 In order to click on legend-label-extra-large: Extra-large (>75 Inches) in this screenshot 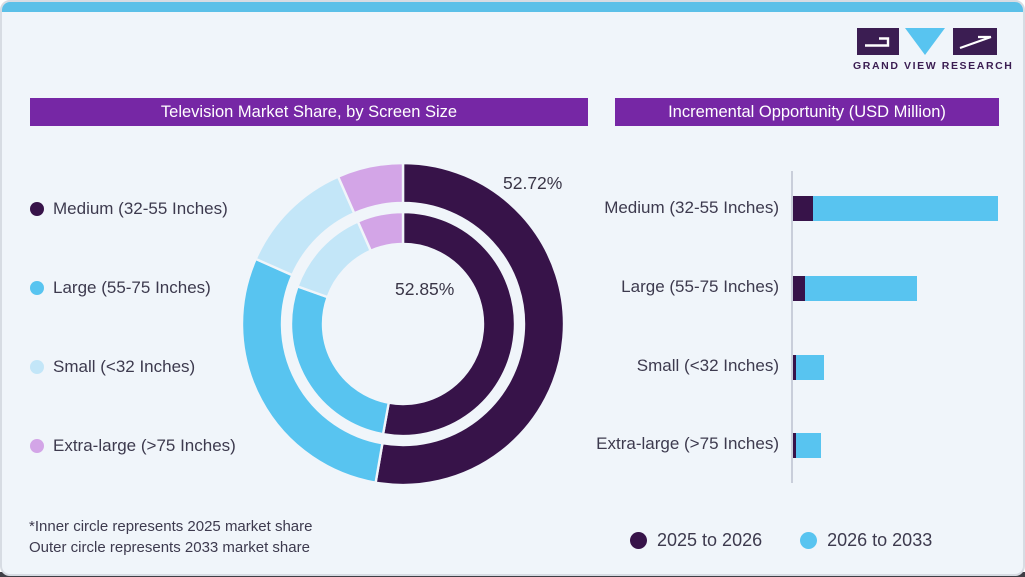, I will do `click(144, 445)`.